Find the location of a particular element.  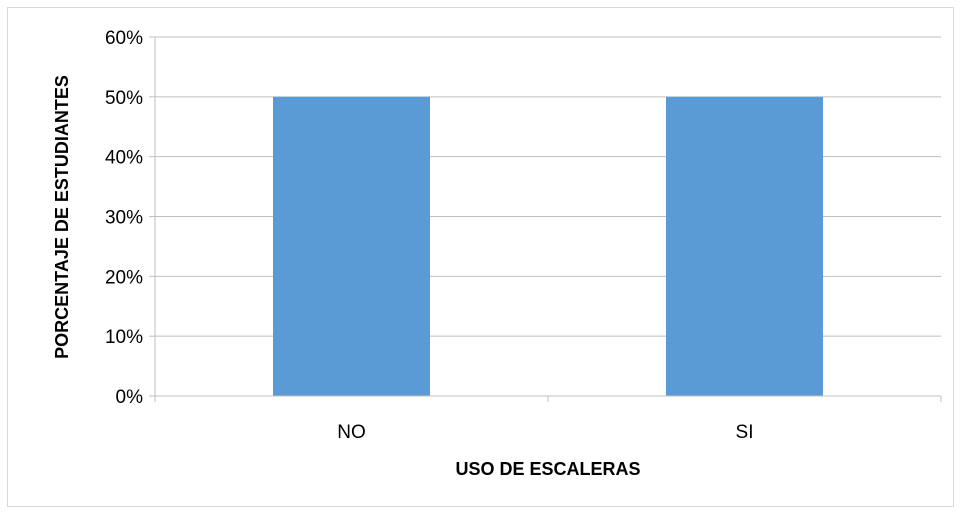

x-axis-title: USO DE ESCALERAS is located at coordinates (547, 469).